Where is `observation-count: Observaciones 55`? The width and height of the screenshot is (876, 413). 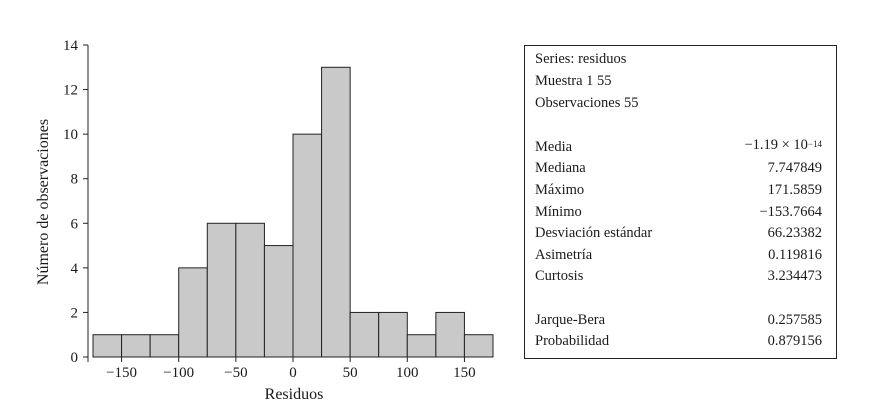 observation-count: Observaciones 55 is located at coordinates (587, 103).